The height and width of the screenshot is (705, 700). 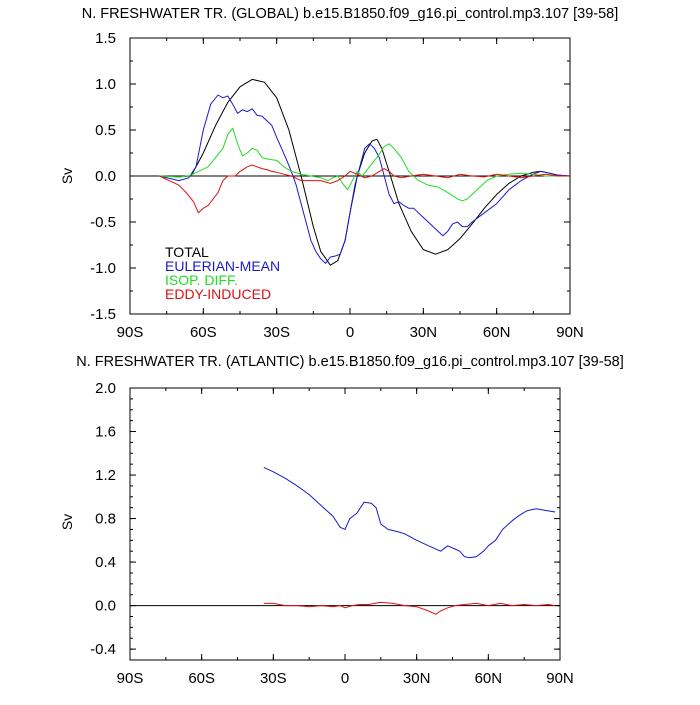 What do you see at coordinates (105, 84) in the screenshot?
I see `y-tick-label: 1.0` at bounding box center [105, 84].